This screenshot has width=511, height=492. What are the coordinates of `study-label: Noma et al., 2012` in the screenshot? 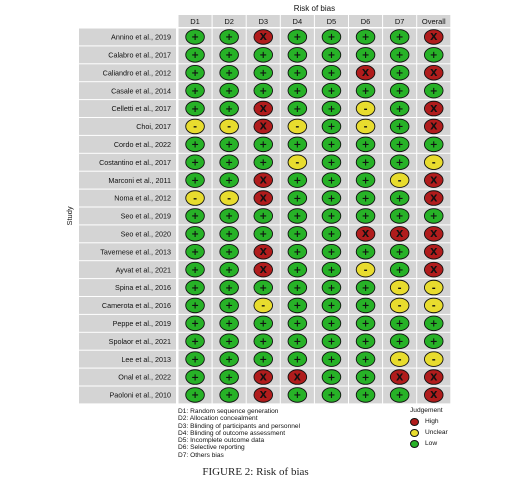 It's located at (142, 198).